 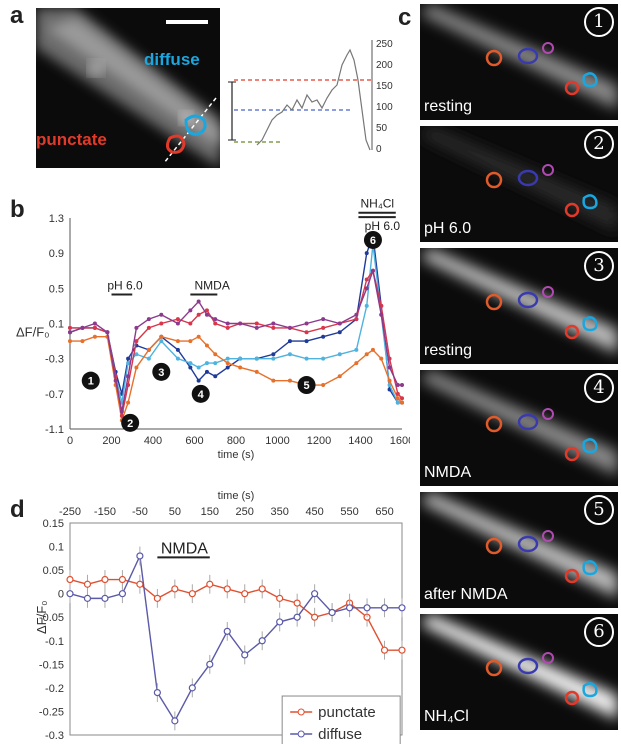 I want to click on b-xtick-label: 1200, so click(x=319, y=441).